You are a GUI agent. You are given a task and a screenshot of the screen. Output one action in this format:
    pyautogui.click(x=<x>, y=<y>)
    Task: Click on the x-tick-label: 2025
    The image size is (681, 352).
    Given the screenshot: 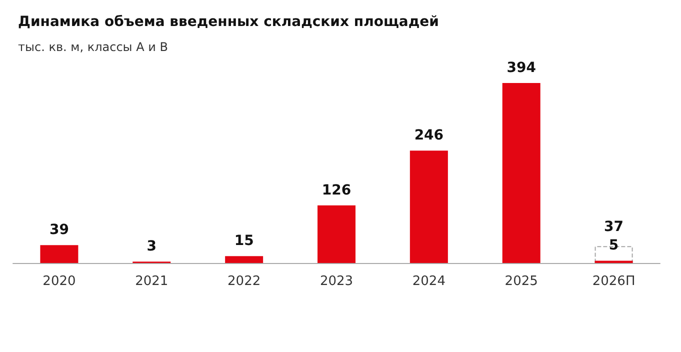 What is the action you would take?
    pyautogui.click(x=521, y=281)
    